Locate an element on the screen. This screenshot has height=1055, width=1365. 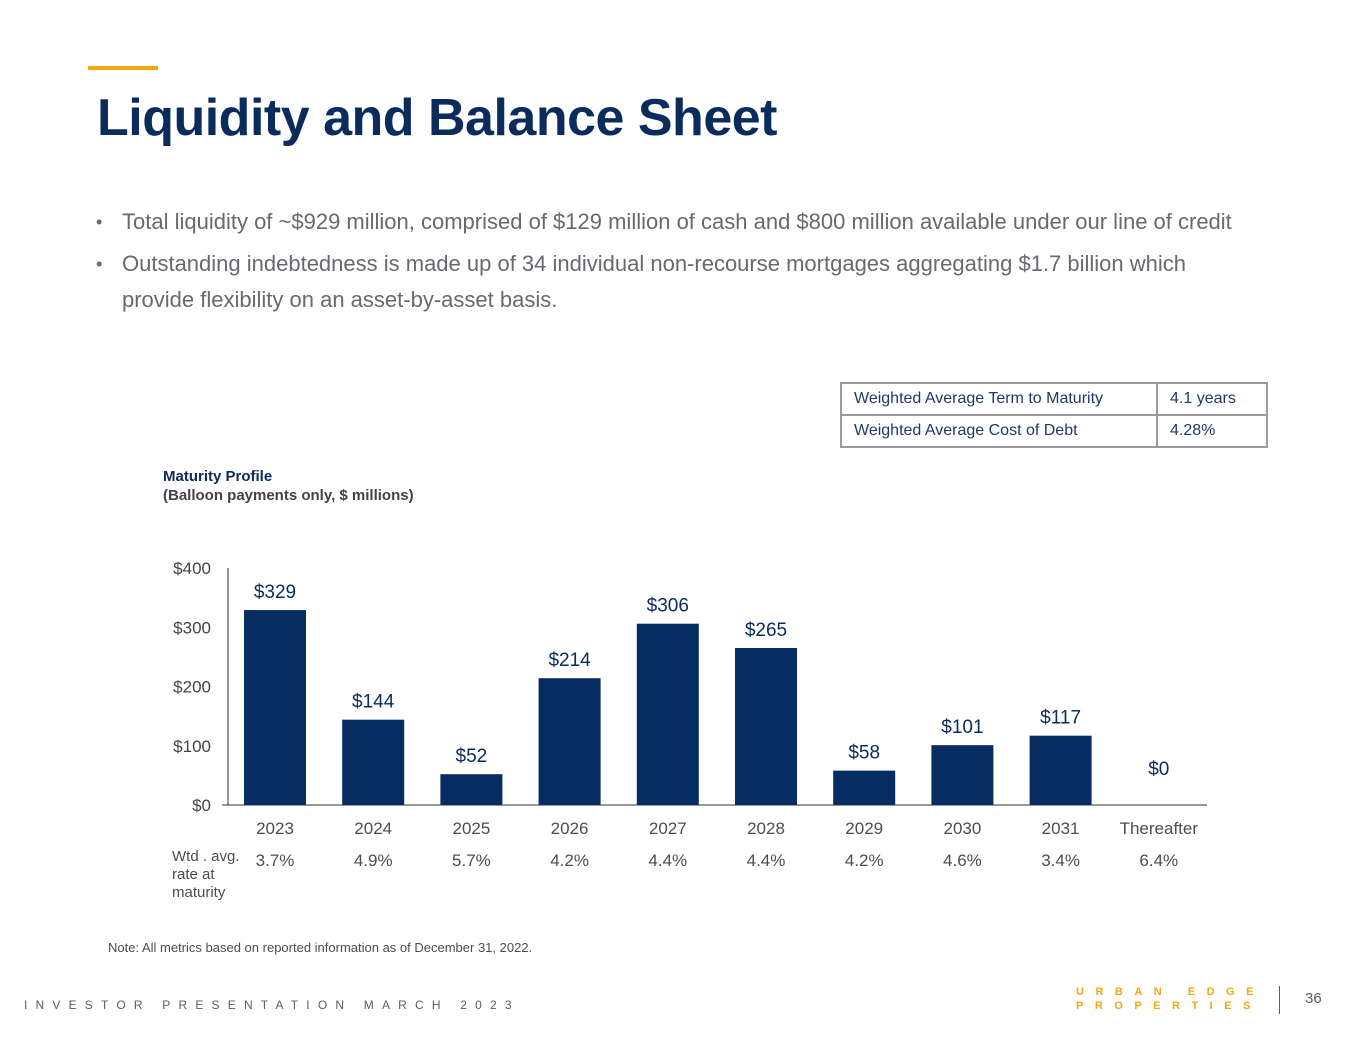
x-tick-label: Thereafter is located at coordinates (1159, 828).